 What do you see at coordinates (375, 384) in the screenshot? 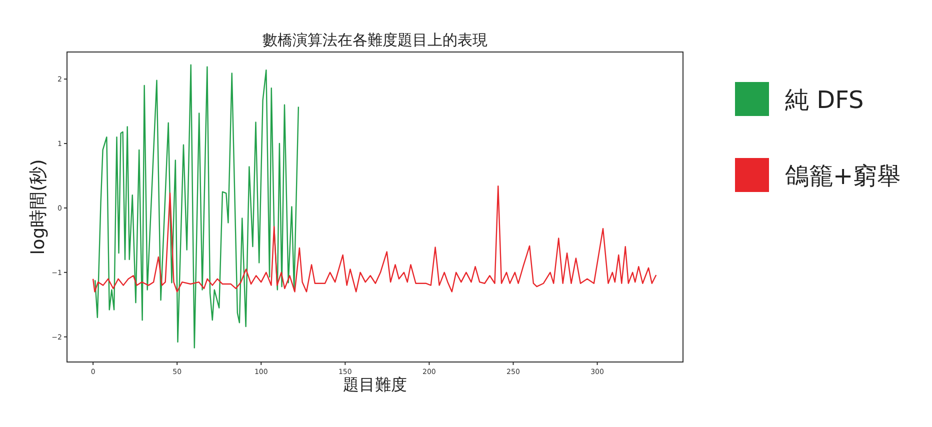
I see `x-axis-title: 題目難度` at bounding box center [375, 384].